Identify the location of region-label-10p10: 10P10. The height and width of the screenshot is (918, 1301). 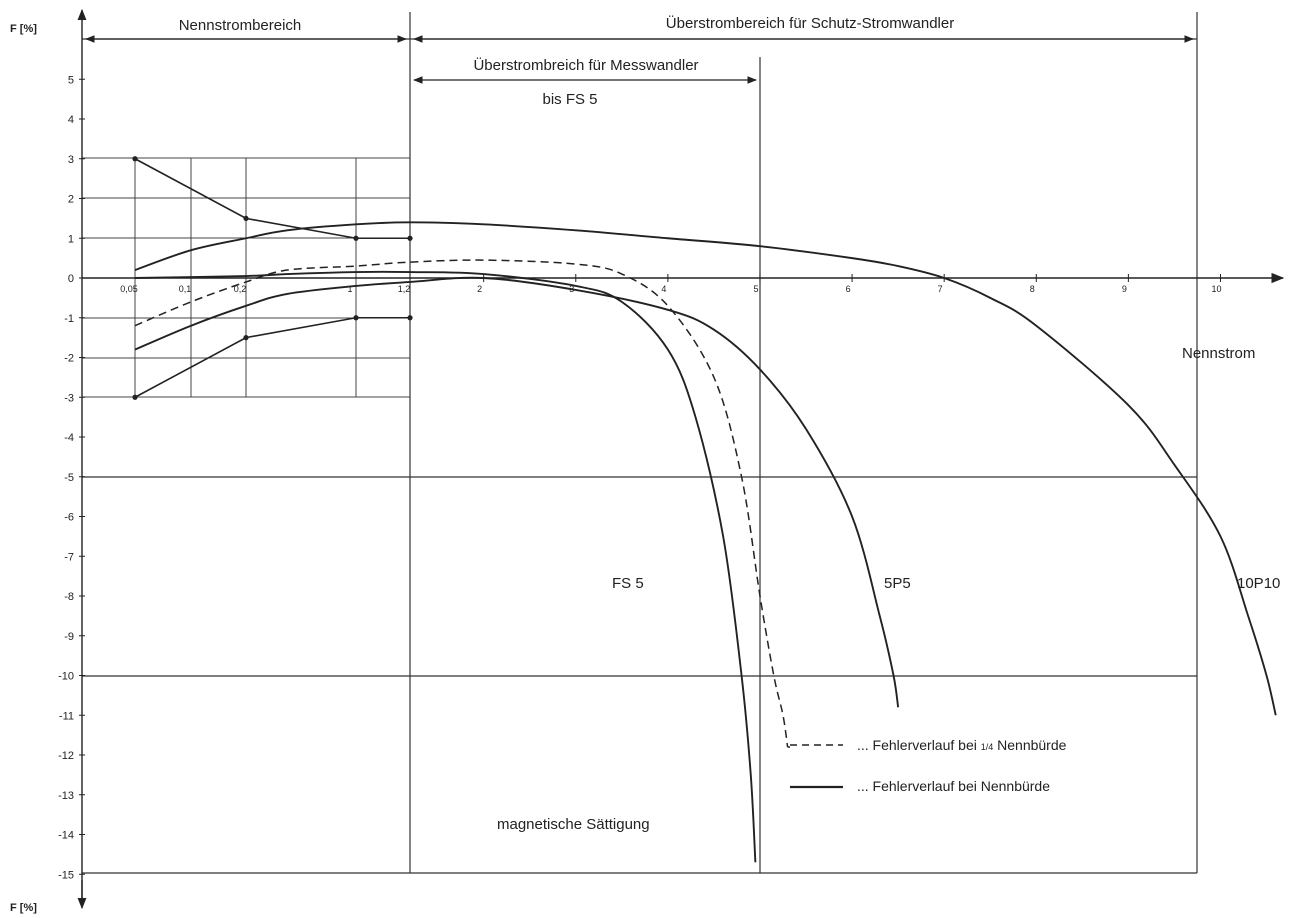
(1258, 583).